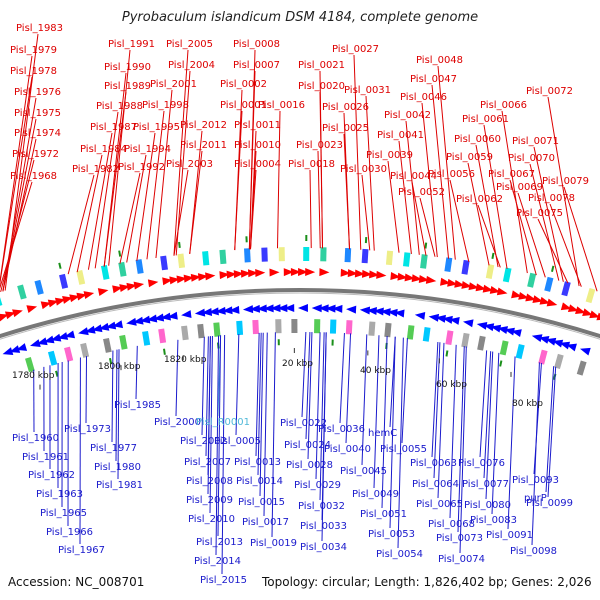 The width and height of the screenshot is (600, 600). I want to click on reverse-strand-features, so click(296, 342).